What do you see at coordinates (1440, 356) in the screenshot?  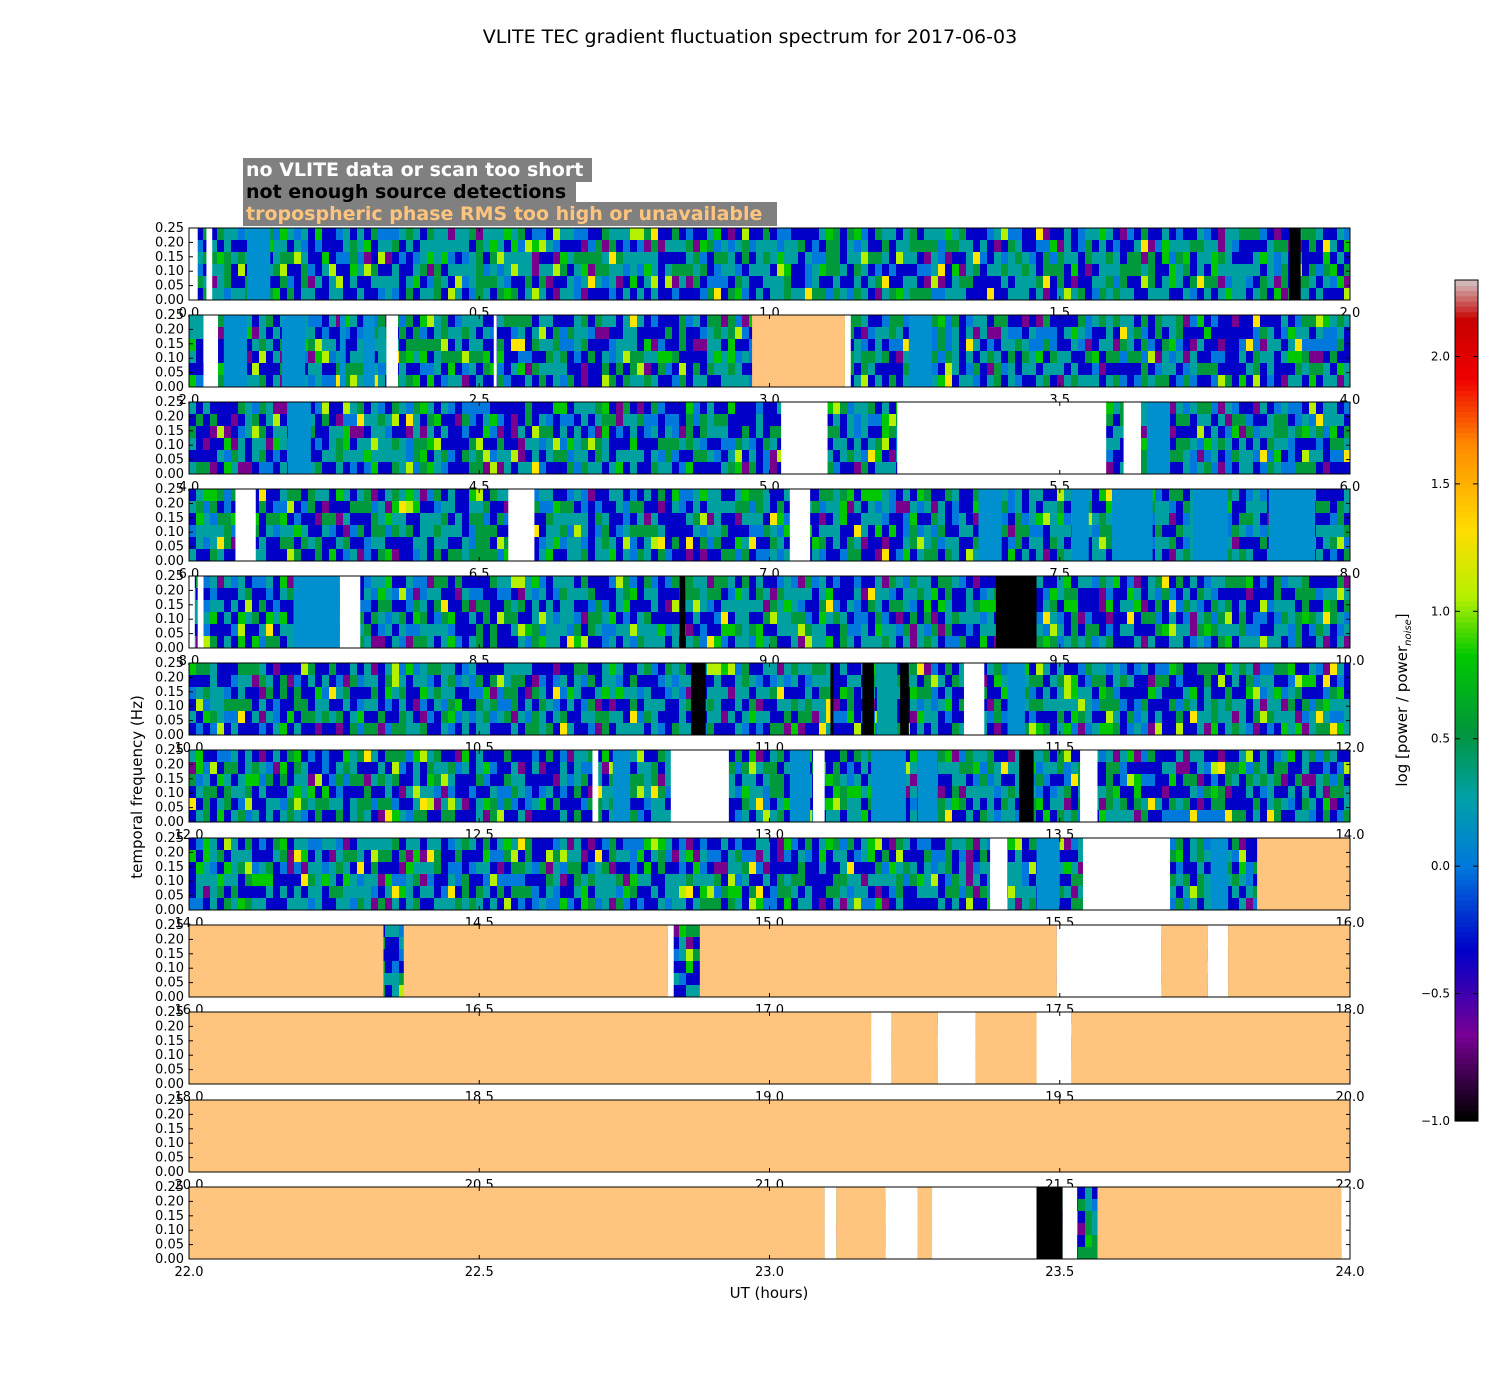 I see `colorbar-tick-label: 2.0` at bounding box center [1440, 356].